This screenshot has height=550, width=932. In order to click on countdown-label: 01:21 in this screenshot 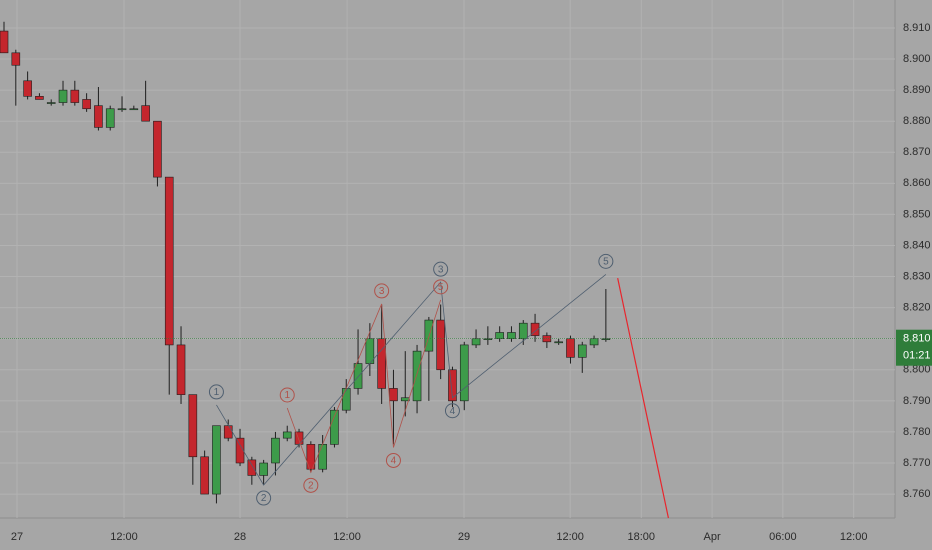, I will do `click(917, 356)`.